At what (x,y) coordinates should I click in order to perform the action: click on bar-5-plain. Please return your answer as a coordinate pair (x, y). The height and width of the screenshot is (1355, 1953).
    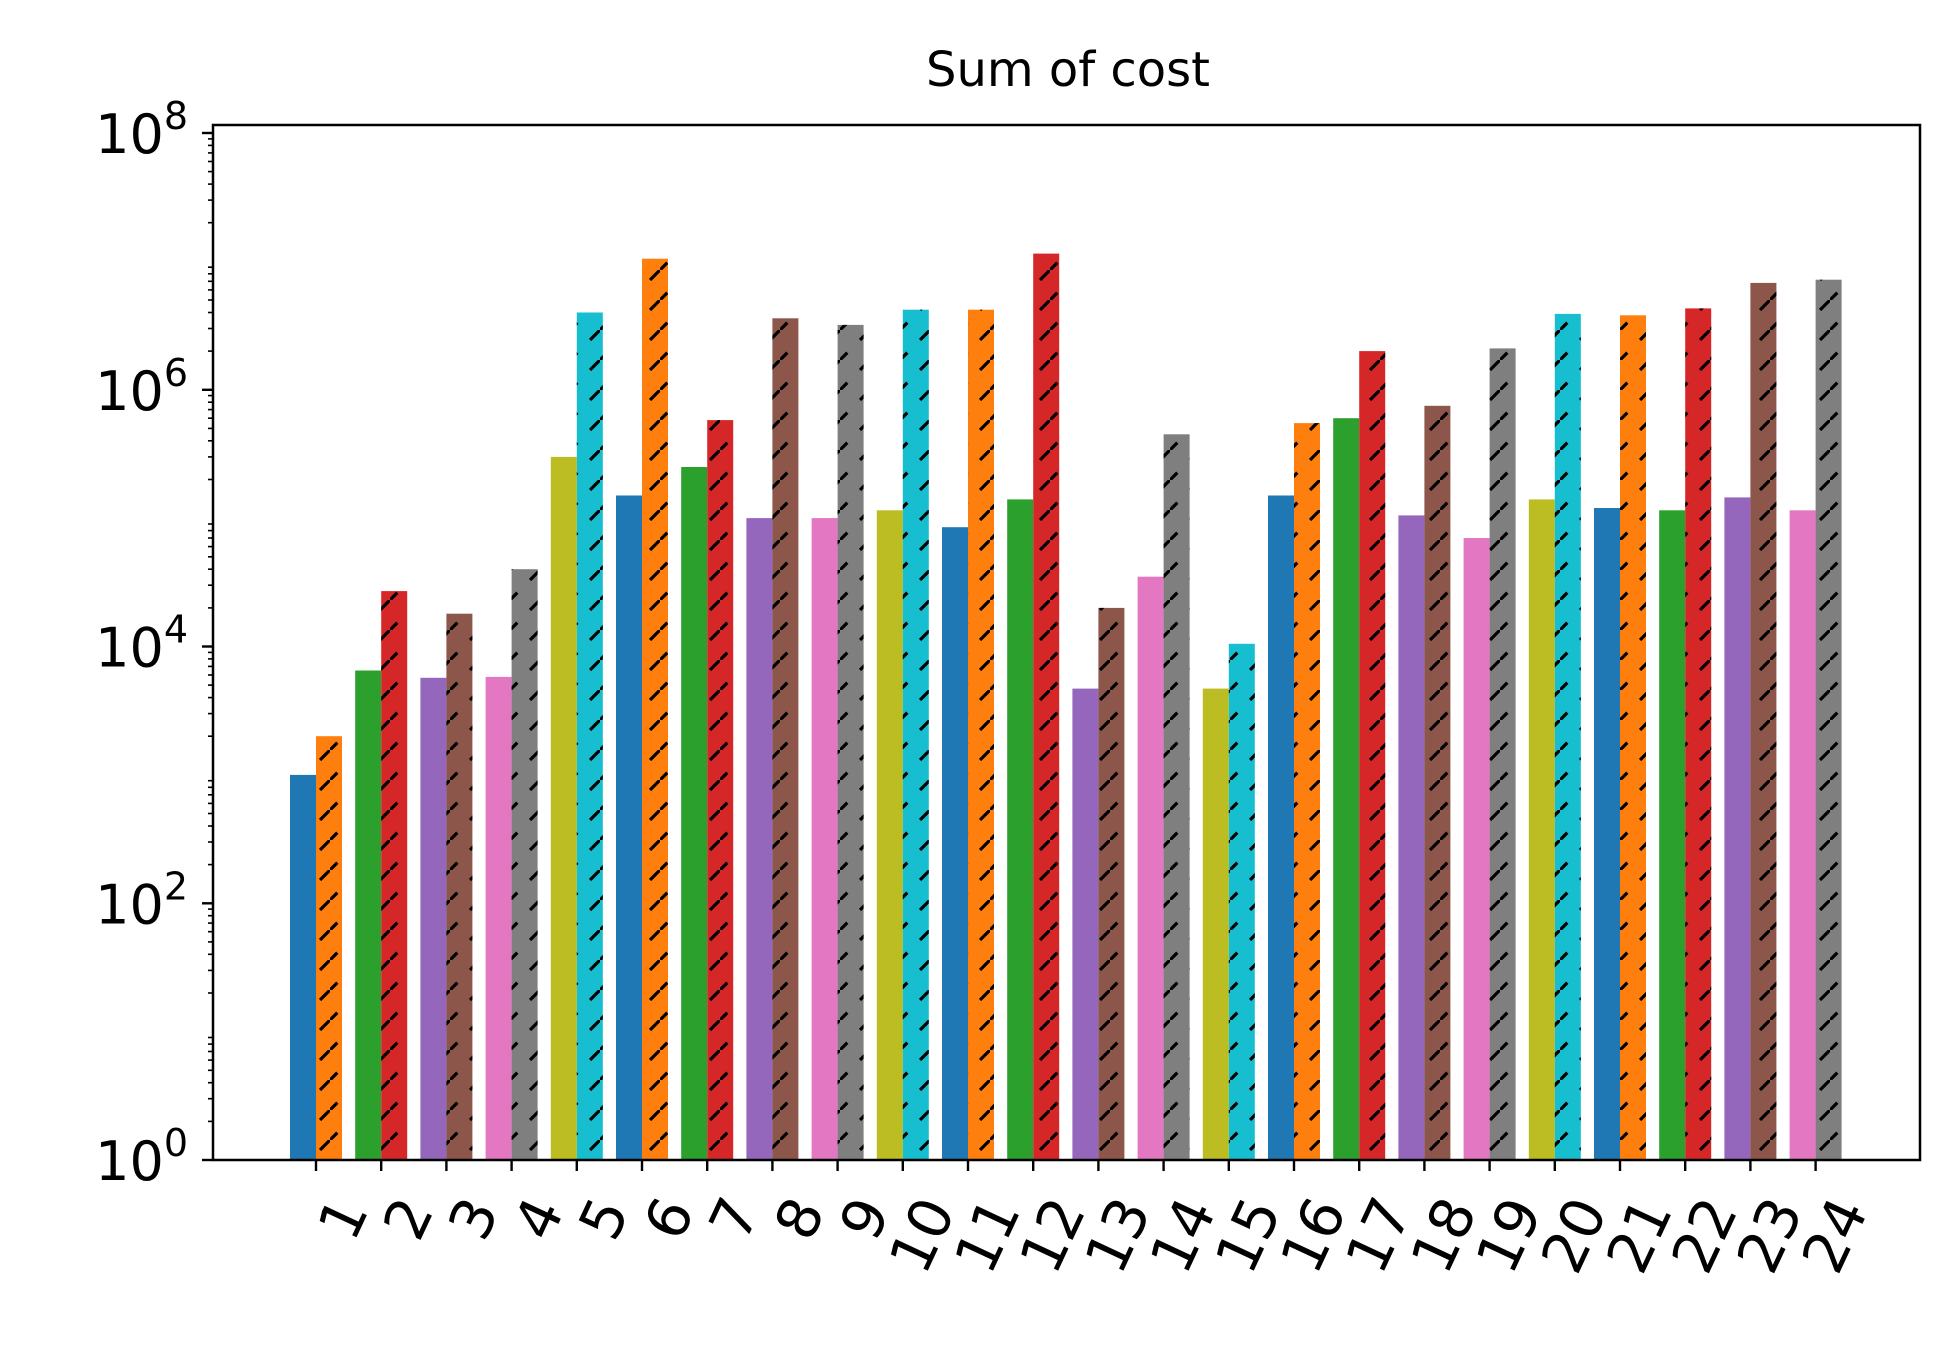
    Looking at the image, I should click on (563, 808).